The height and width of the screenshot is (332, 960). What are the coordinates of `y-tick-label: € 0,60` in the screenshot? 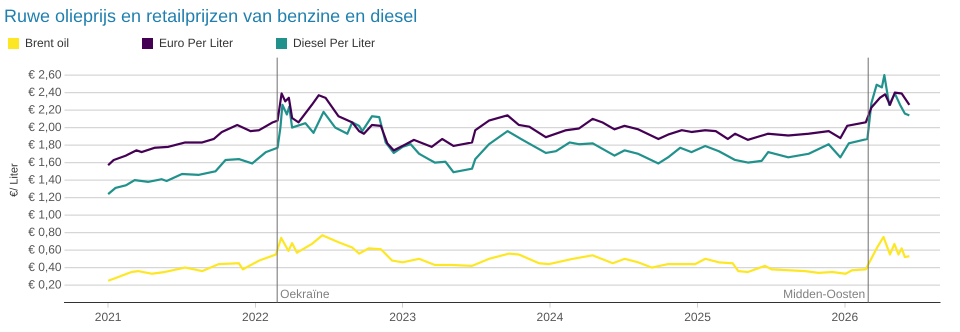 It's located at (45, 249).